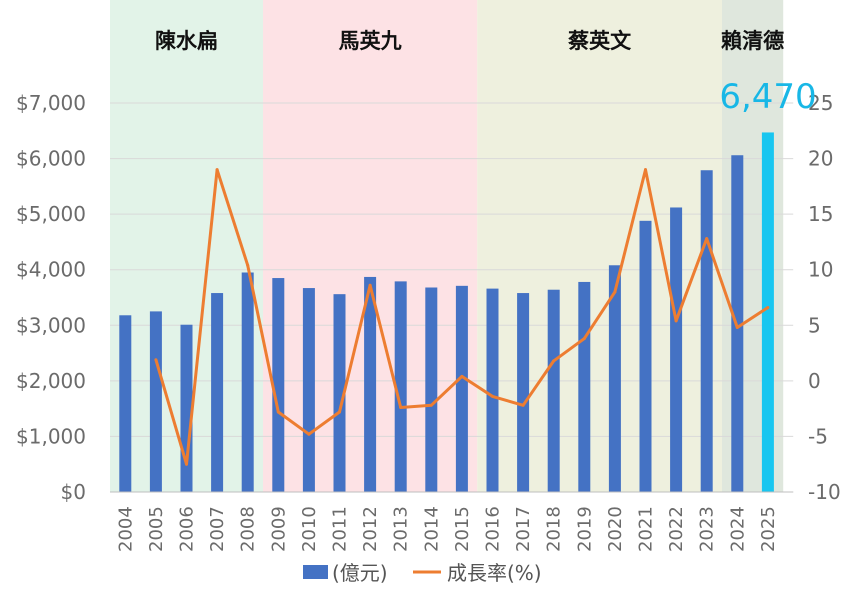  What do you see at coordinates (217, 529) in the screenshot?
I see `x-tick-label: 2007` at bounding box center [217, 529].